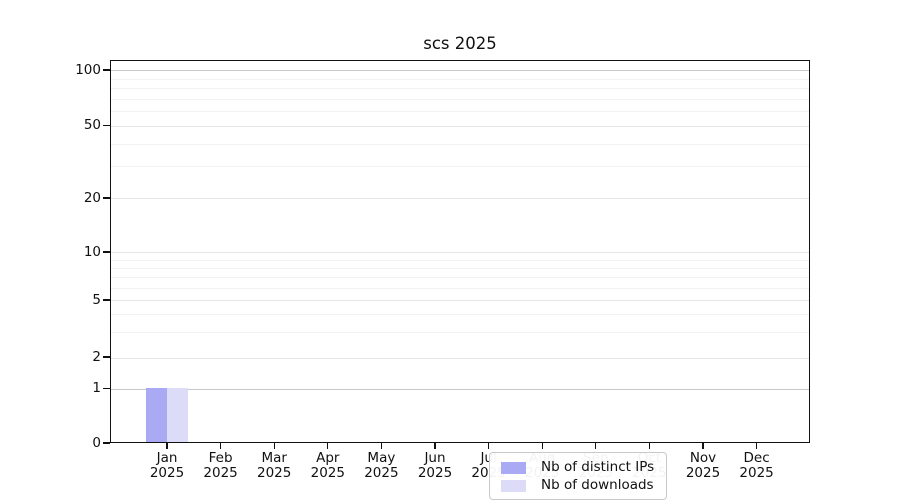  I want to click on x-tick-label-apr-2025: Apr 2025, so click(328, 465).